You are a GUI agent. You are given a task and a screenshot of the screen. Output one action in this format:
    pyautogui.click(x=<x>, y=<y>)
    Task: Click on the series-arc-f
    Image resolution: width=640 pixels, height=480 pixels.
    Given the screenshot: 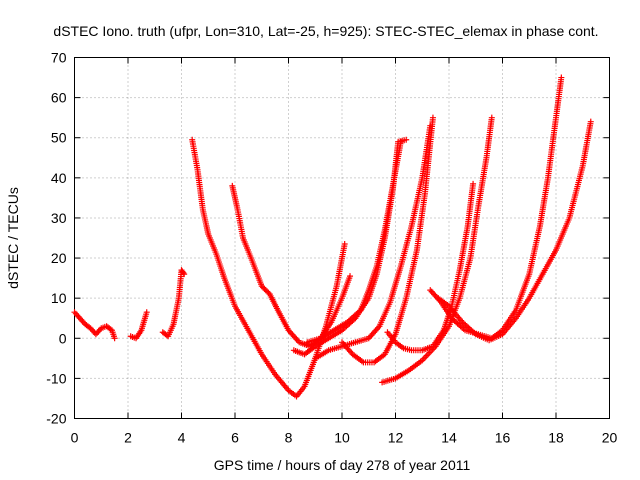 What is the action you would take?
    pyautogui.click(x=350, y=247)
    